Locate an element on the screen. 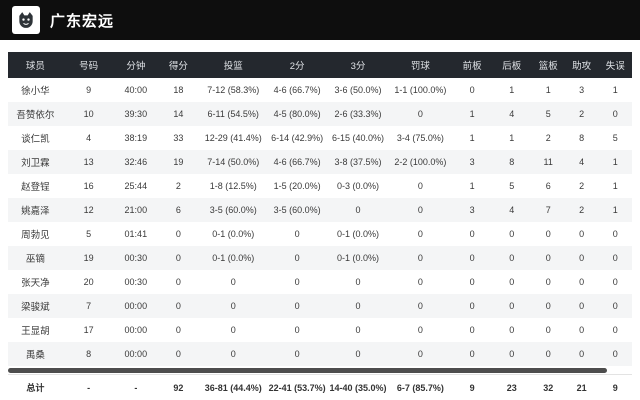 Image resolution: width=640 pixels, height=400 pixels. stat-cell: 2-6 (33.3%) is located at coordinates (358, 114).